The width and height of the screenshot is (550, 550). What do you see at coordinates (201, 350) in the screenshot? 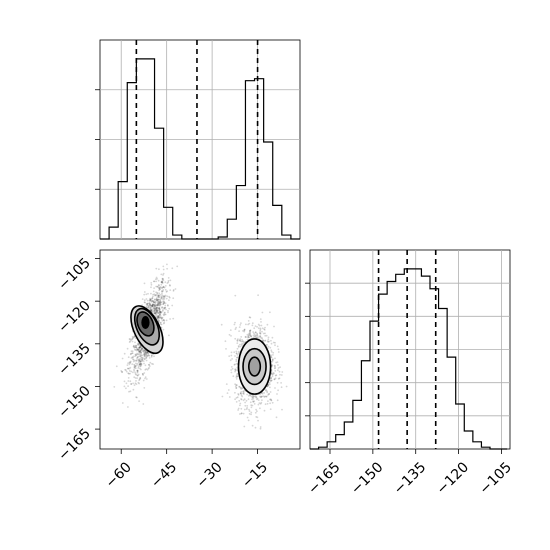
I see `joint-contours` at bounding box center [201, 350].